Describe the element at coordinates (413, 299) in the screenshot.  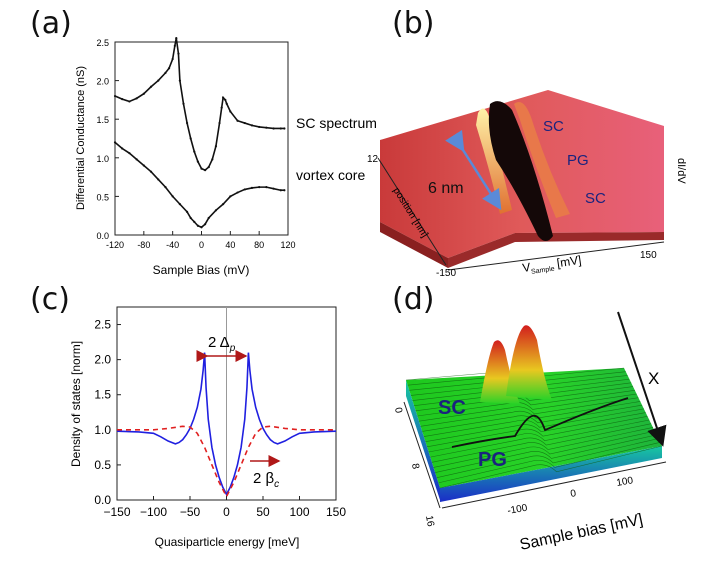
I see `panel-d-label: (d)` at that location.